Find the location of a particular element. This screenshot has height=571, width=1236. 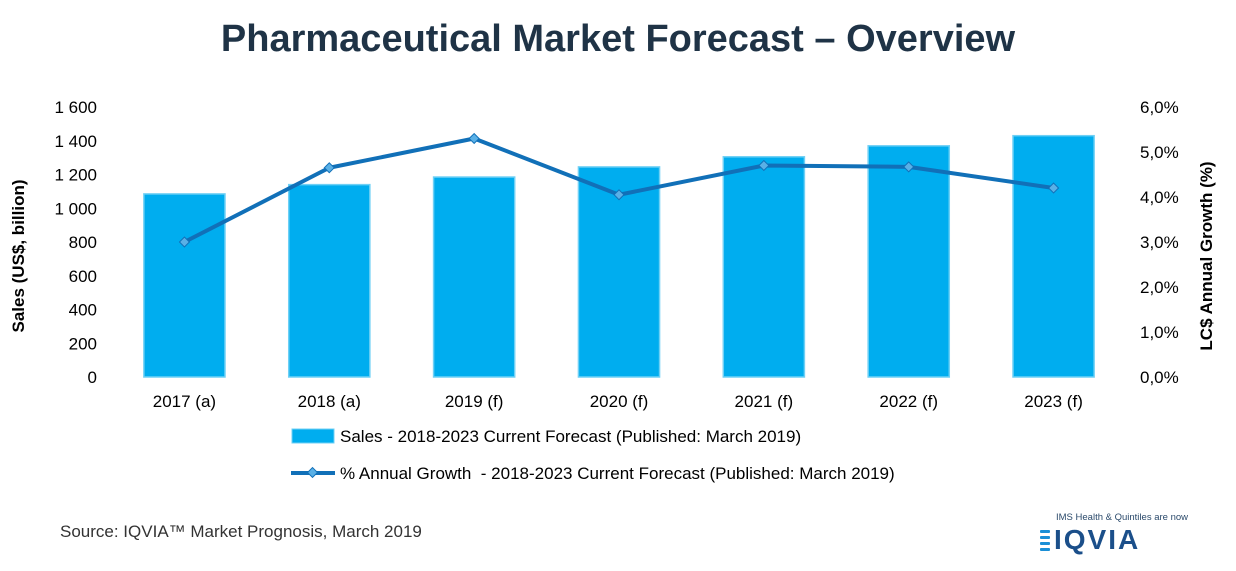

iqvia-logo: IMS Health & Quintiles are now IQVIA is located at coordinates (1120, 535).